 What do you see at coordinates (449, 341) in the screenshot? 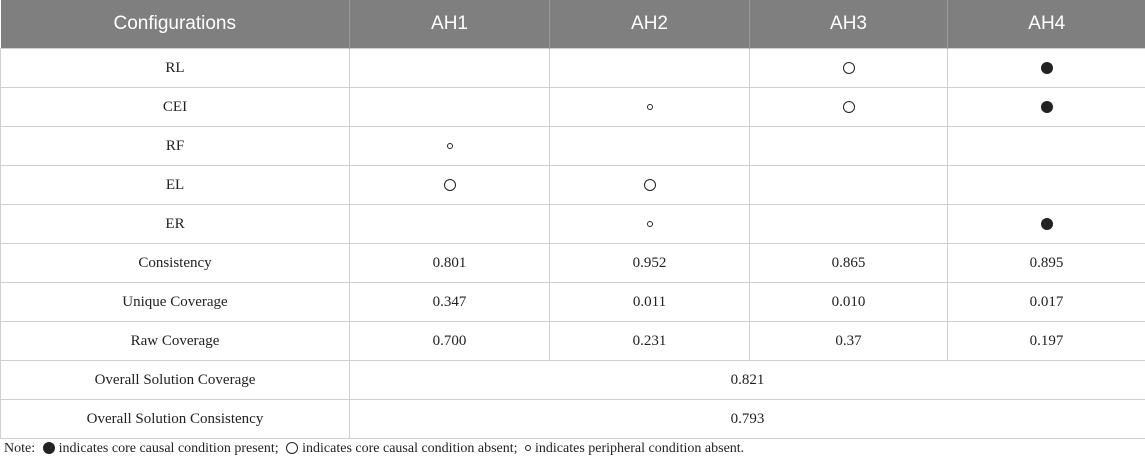
I see `table-cell: 0.700` at bounding box center [449, 341].